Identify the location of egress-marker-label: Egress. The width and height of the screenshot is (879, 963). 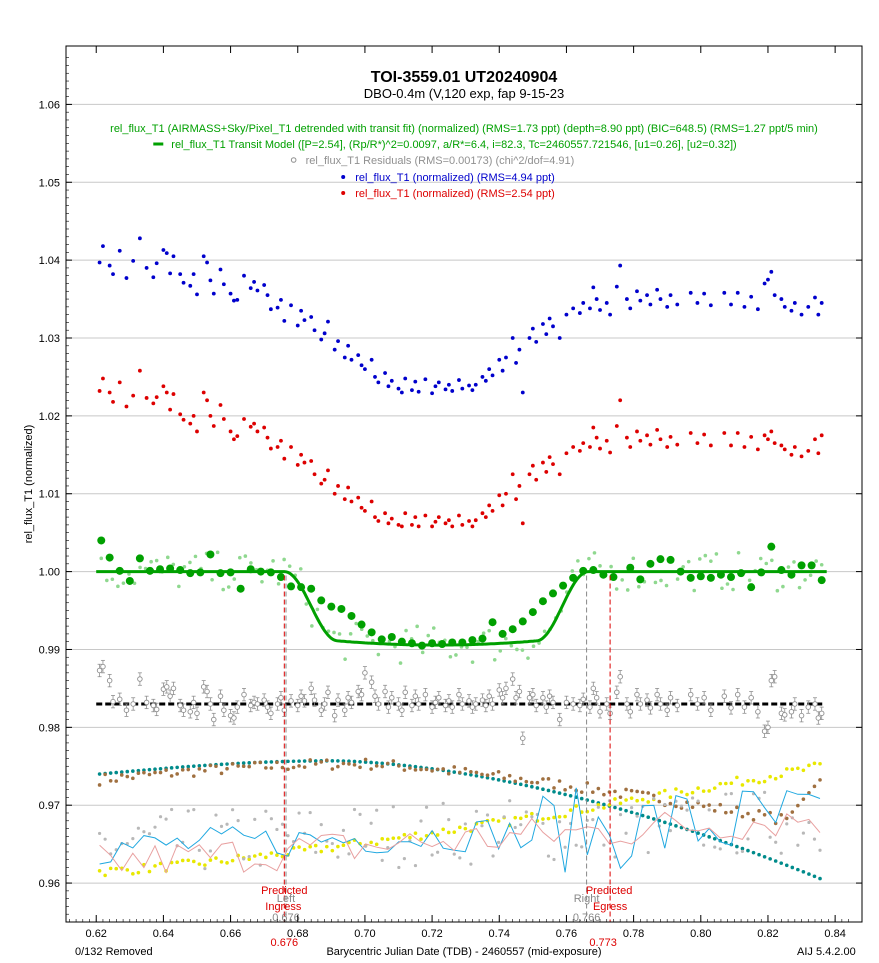
(610, 907).